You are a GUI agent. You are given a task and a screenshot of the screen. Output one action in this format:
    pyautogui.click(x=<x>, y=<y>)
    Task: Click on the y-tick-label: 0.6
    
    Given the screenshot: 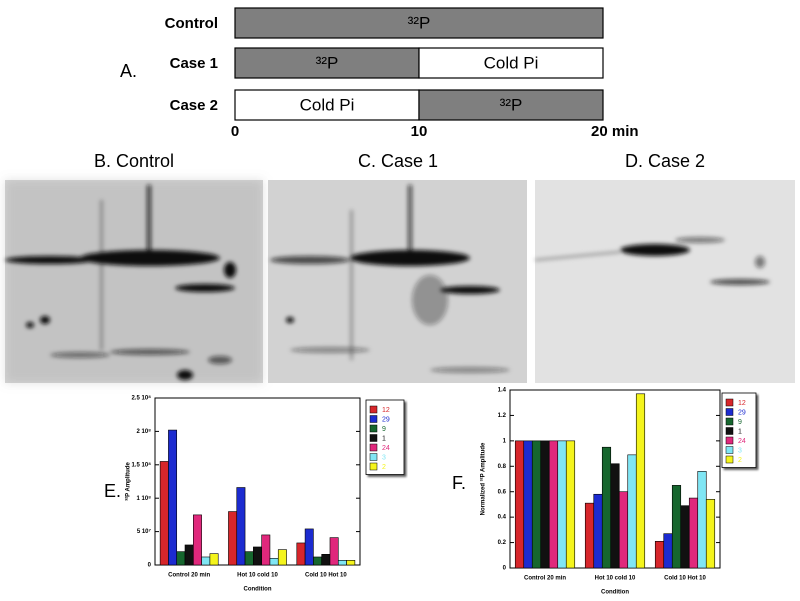 What is the action you would take?
    pyautogui.click(x=502, y=492)
    